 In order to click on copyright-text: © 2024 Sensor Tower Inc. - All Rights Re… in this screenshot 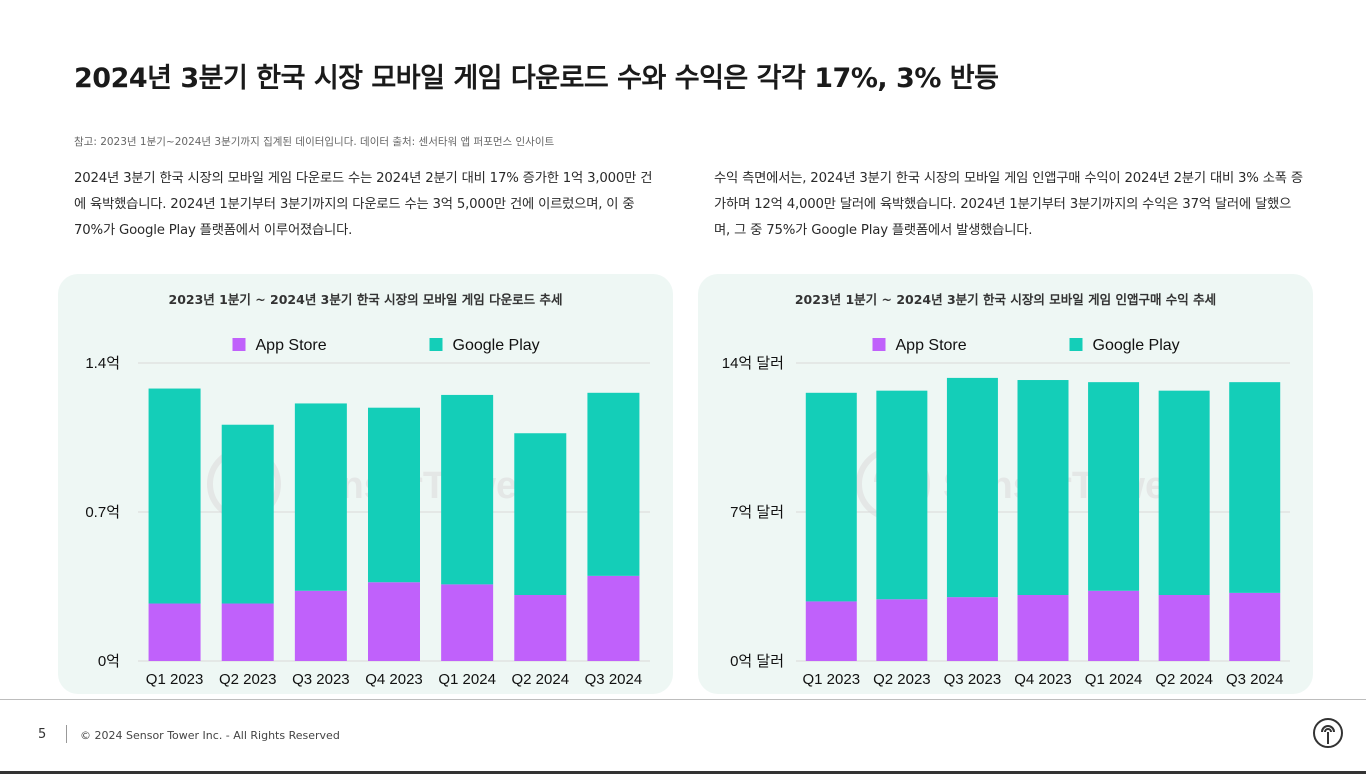, I will do `click(210, 735)`.